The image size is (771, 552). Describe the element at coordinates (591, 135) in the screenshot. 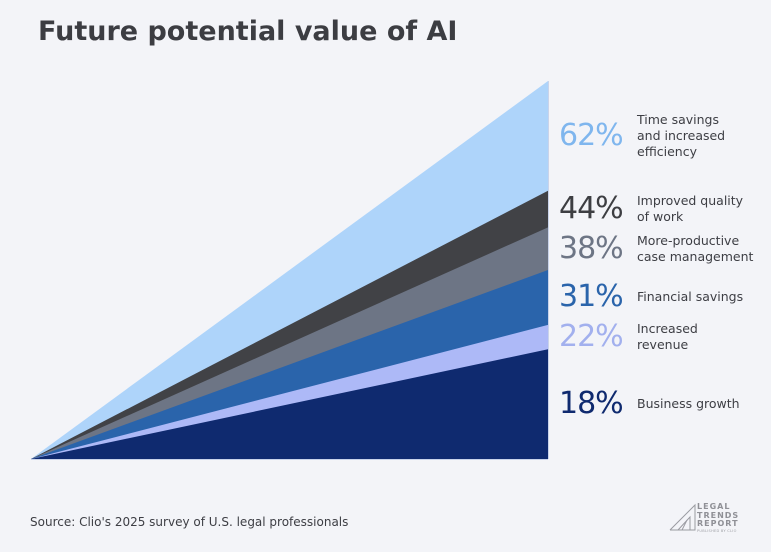

I see `value-label: 62%` at that location.